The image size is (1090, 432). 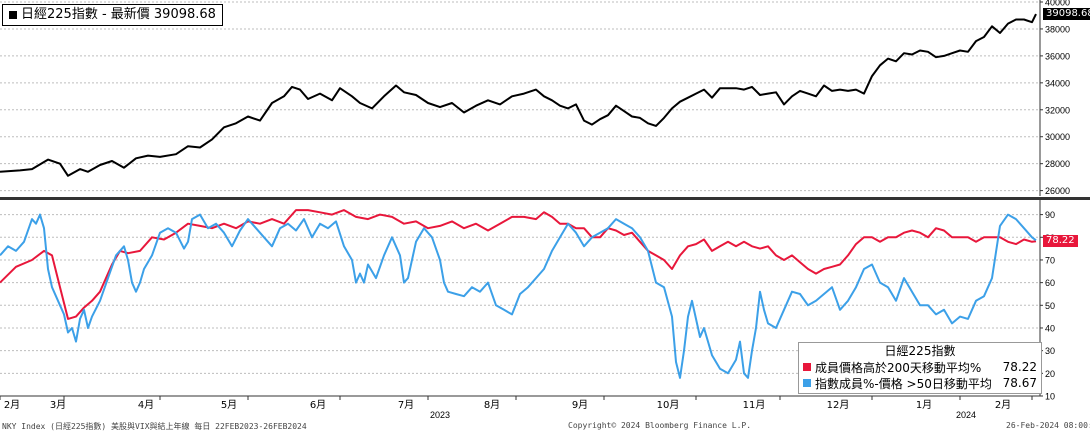 I want to click on x-month-label: 5月, so click(x=229, y=405).